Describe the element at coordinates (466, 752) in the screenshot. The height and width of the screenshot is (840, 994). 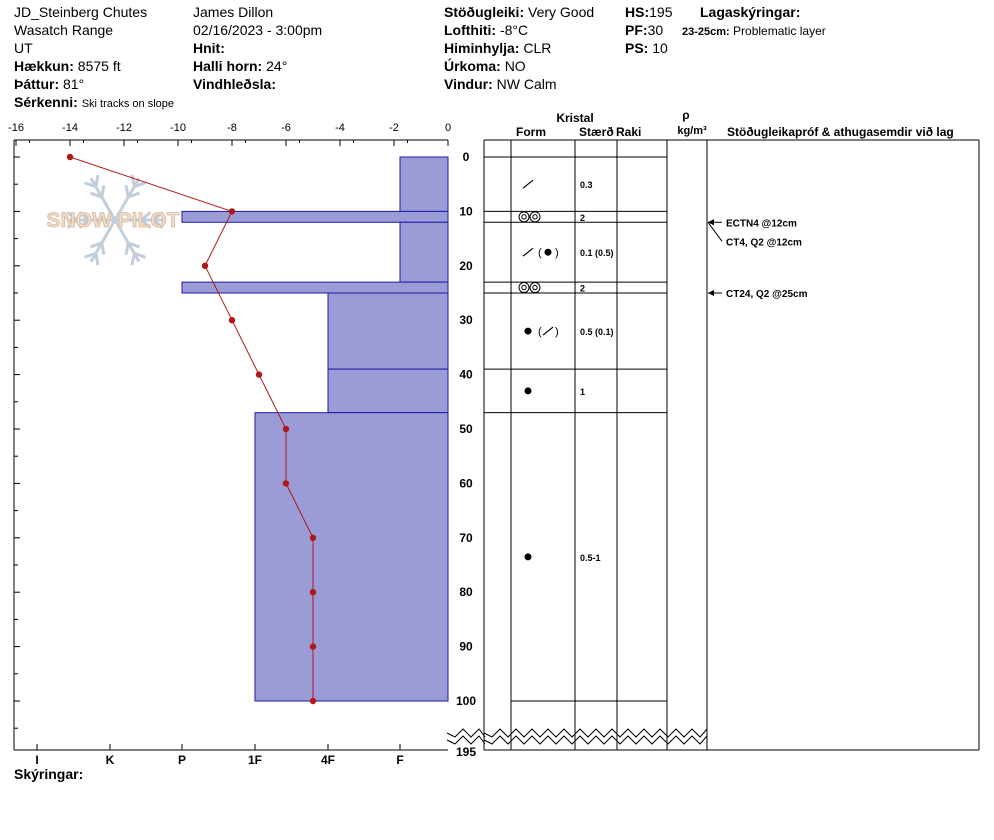
I see `depth-bottom-label: 195` at that location.